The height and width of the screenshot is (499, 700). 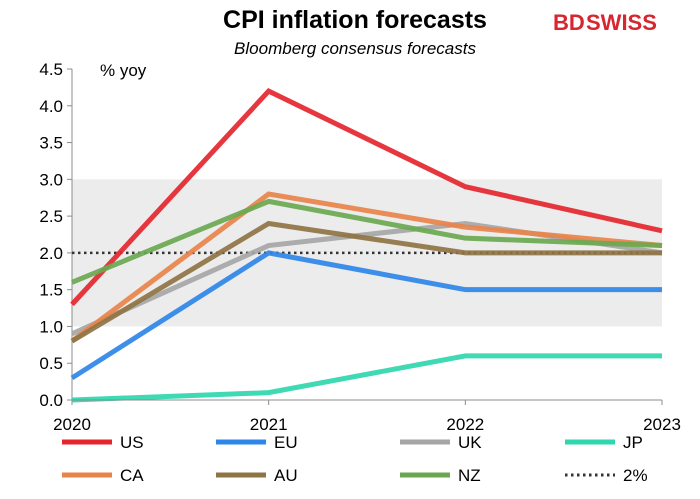 What do you see at coordinates (51, 290) in the screenshot?
I see `y-tick-label: 1.5` at bounding box center [51, 290].